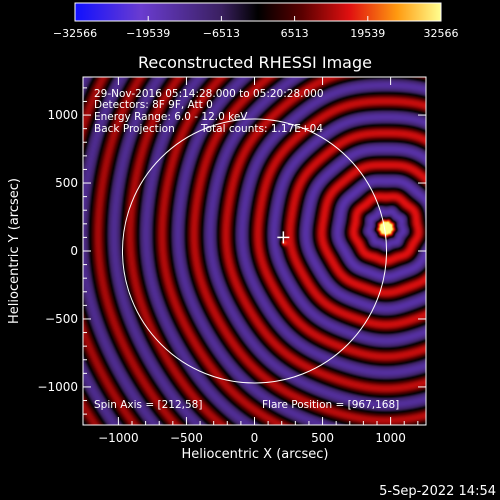 This screenshot has height=500, width=500. Describe the element at coordinates (66, 183) in the screenshot. I see `y-tick-label: 500` at that location.